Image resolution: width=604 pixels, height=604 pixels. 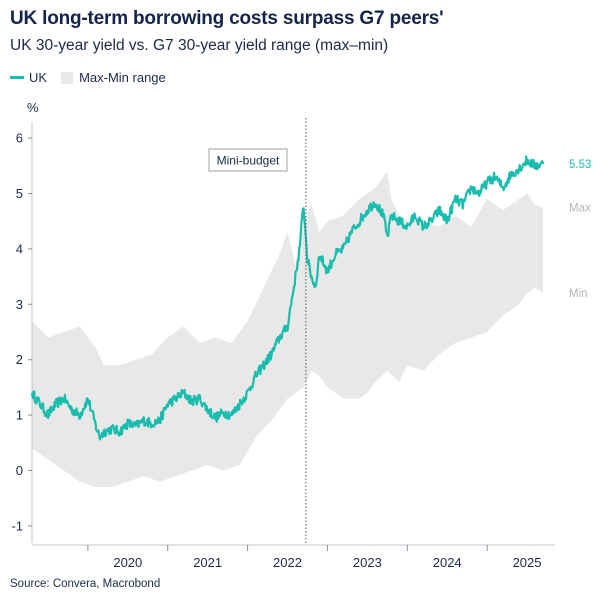 What do you see at coordinates (578, 294) in the screenshot?
I see `min-end-label: Min` at bounding box center [578, 294].